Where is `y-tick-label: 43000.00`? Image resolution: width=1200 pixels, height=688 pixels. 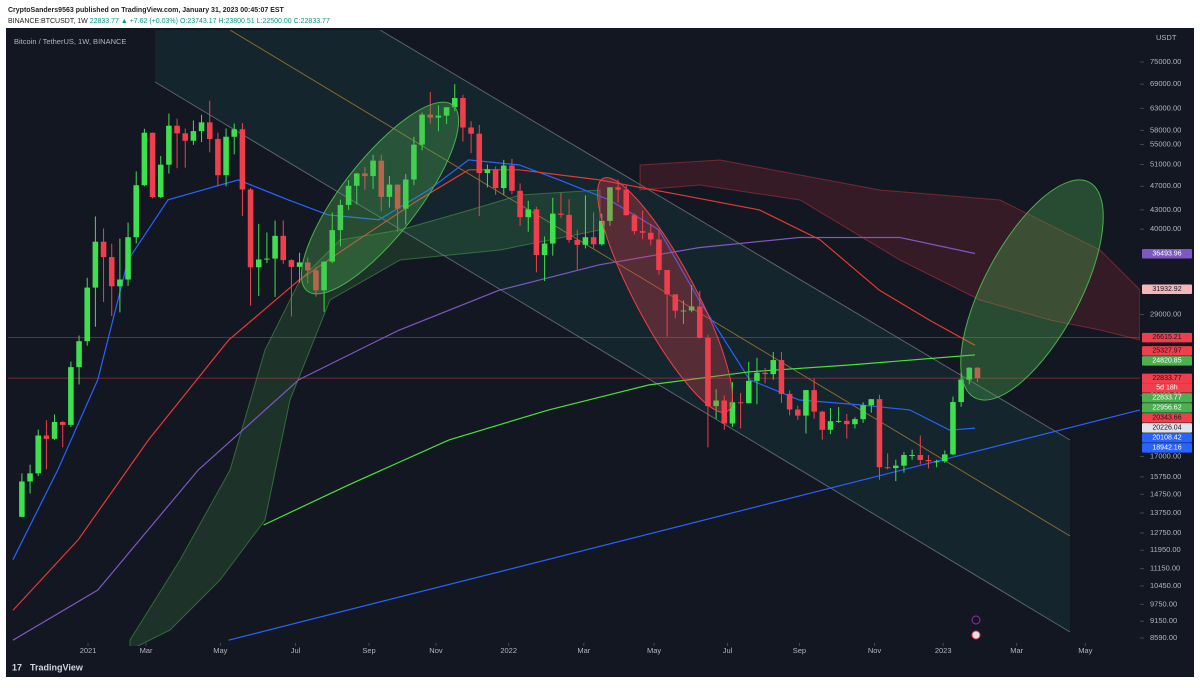
y-tick-label: 43000.00 is located at coordinates (1165, 209).